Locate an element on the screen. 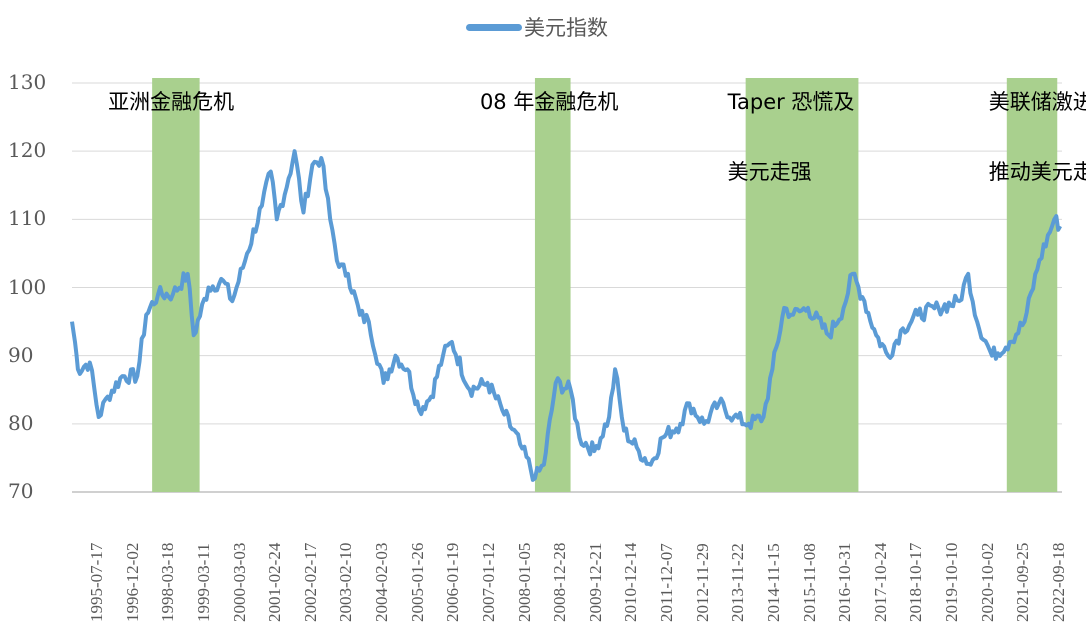  x-tick-label: 2007-01-12 is located at coordinates (488, 582).